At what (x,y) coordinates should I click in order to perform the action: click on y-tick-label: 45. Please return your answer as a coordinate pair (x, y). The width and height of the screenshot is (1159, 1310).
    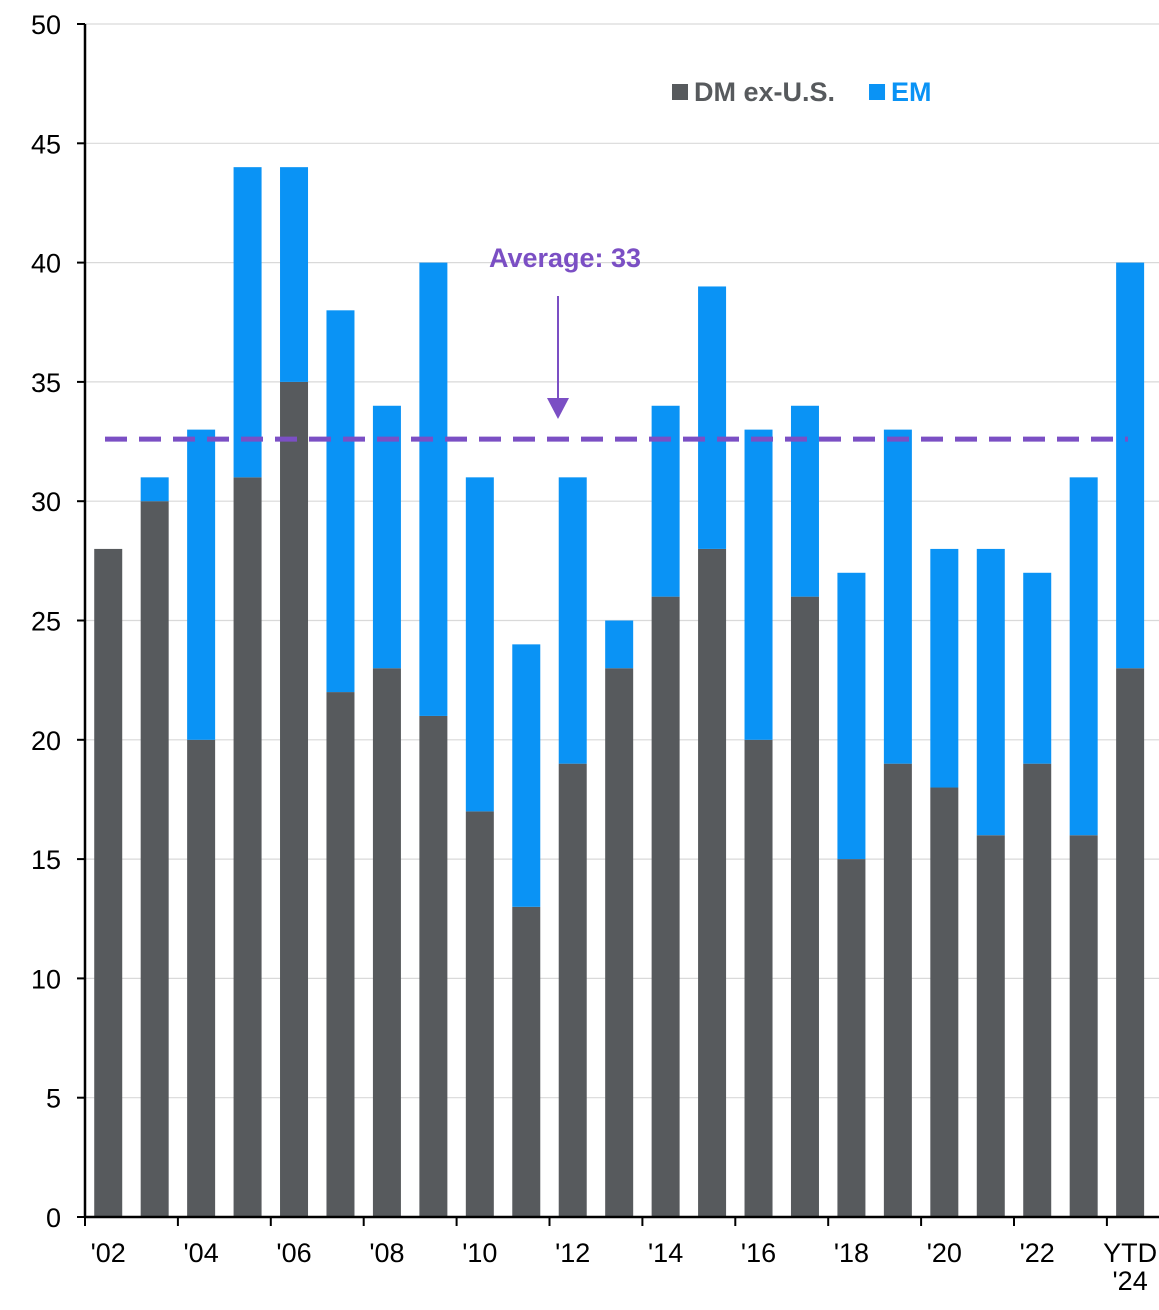
    Looking at the image, I should click on (46, 144).